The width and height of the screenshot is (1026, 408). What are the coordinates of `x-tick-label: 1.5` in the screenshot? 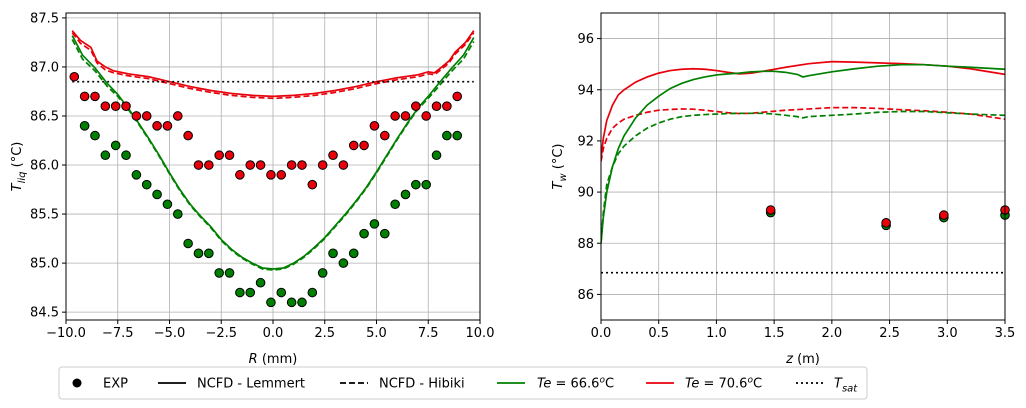 It's located at (774, 333).